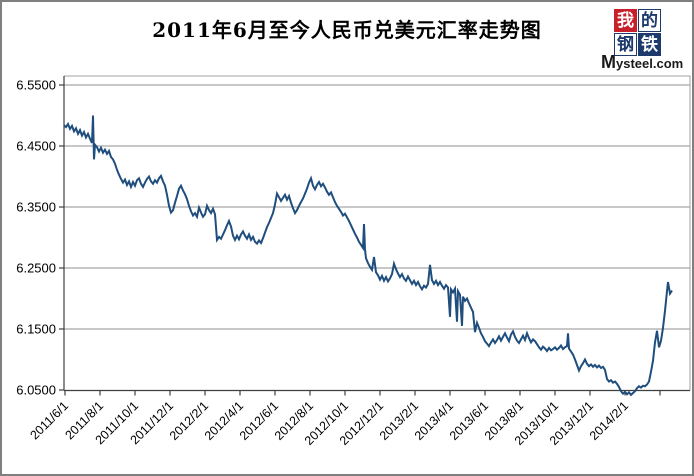 Image resolution: width=694 pixels, height=476 pixels. Describe the element at coordinates (625, 20) in the screenshot. I see `logo-char-wo: 我` at that location.